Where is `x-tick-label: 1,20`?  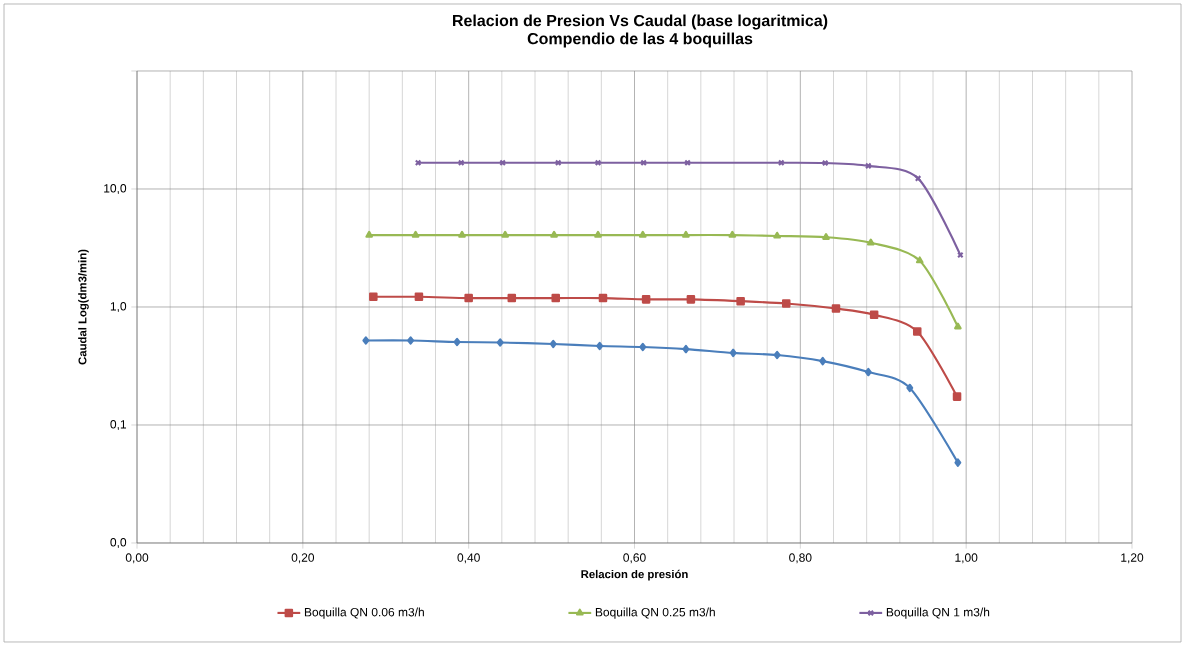
x-tick-label: 1,20 is located at coordinates (1132, 558).